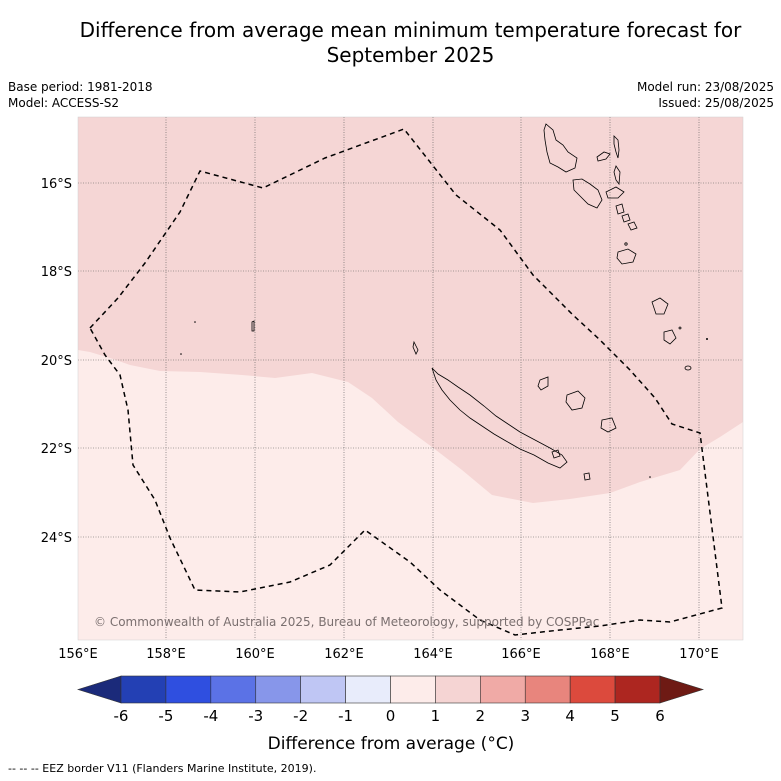  I want to click on chesterfield-reef, so click(253, 326).